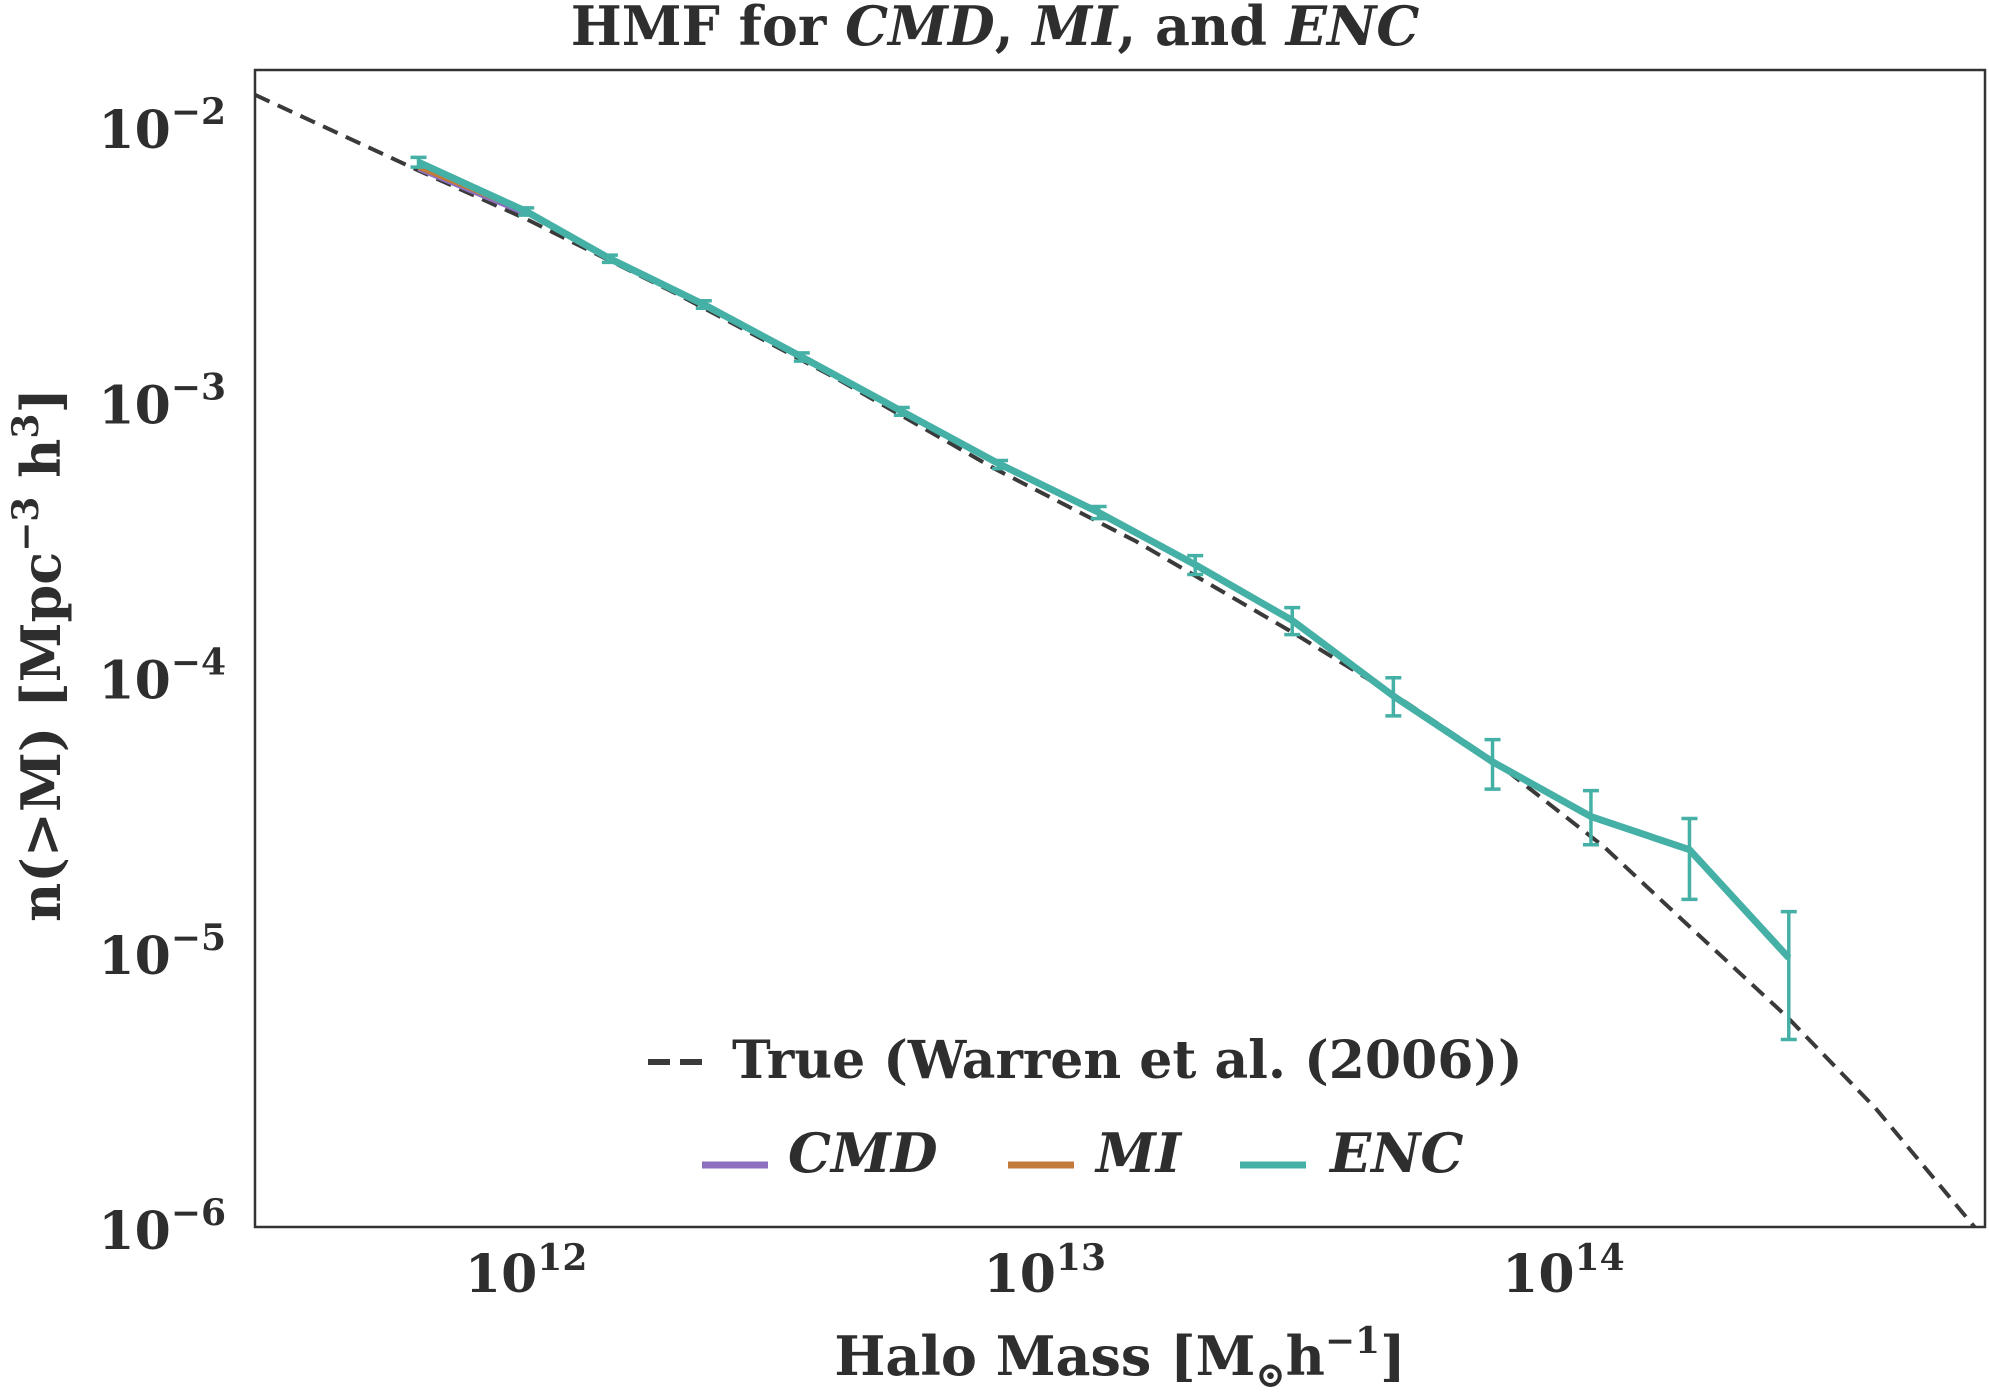 The image size is (1989, 1397). I want to click on y-tick-label: 10⁻⁶, so click(162, 1227).